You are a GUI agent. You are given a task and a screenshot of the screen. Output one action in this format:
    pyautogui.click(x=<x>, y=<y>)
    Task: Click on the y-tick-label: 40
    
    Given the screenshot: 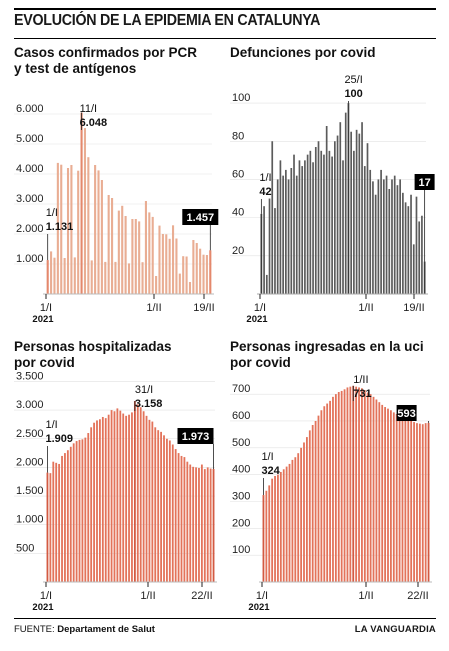 What is the action you would take?
    pyautogui.click(x=238, y=213)
    